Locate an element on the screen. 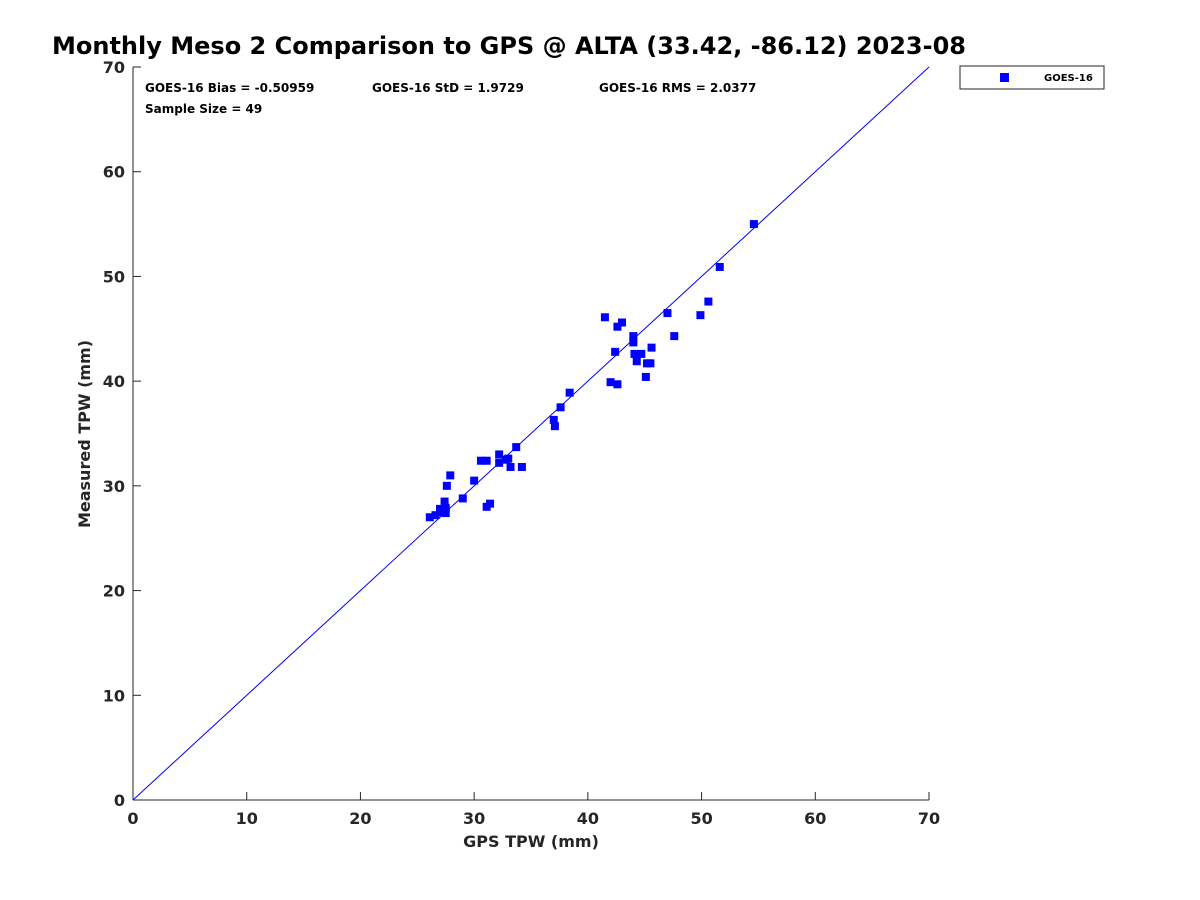 The image size is (1200, 900). y-axis-label: Measured TPW (mm) is located at coordinates (84, 434).